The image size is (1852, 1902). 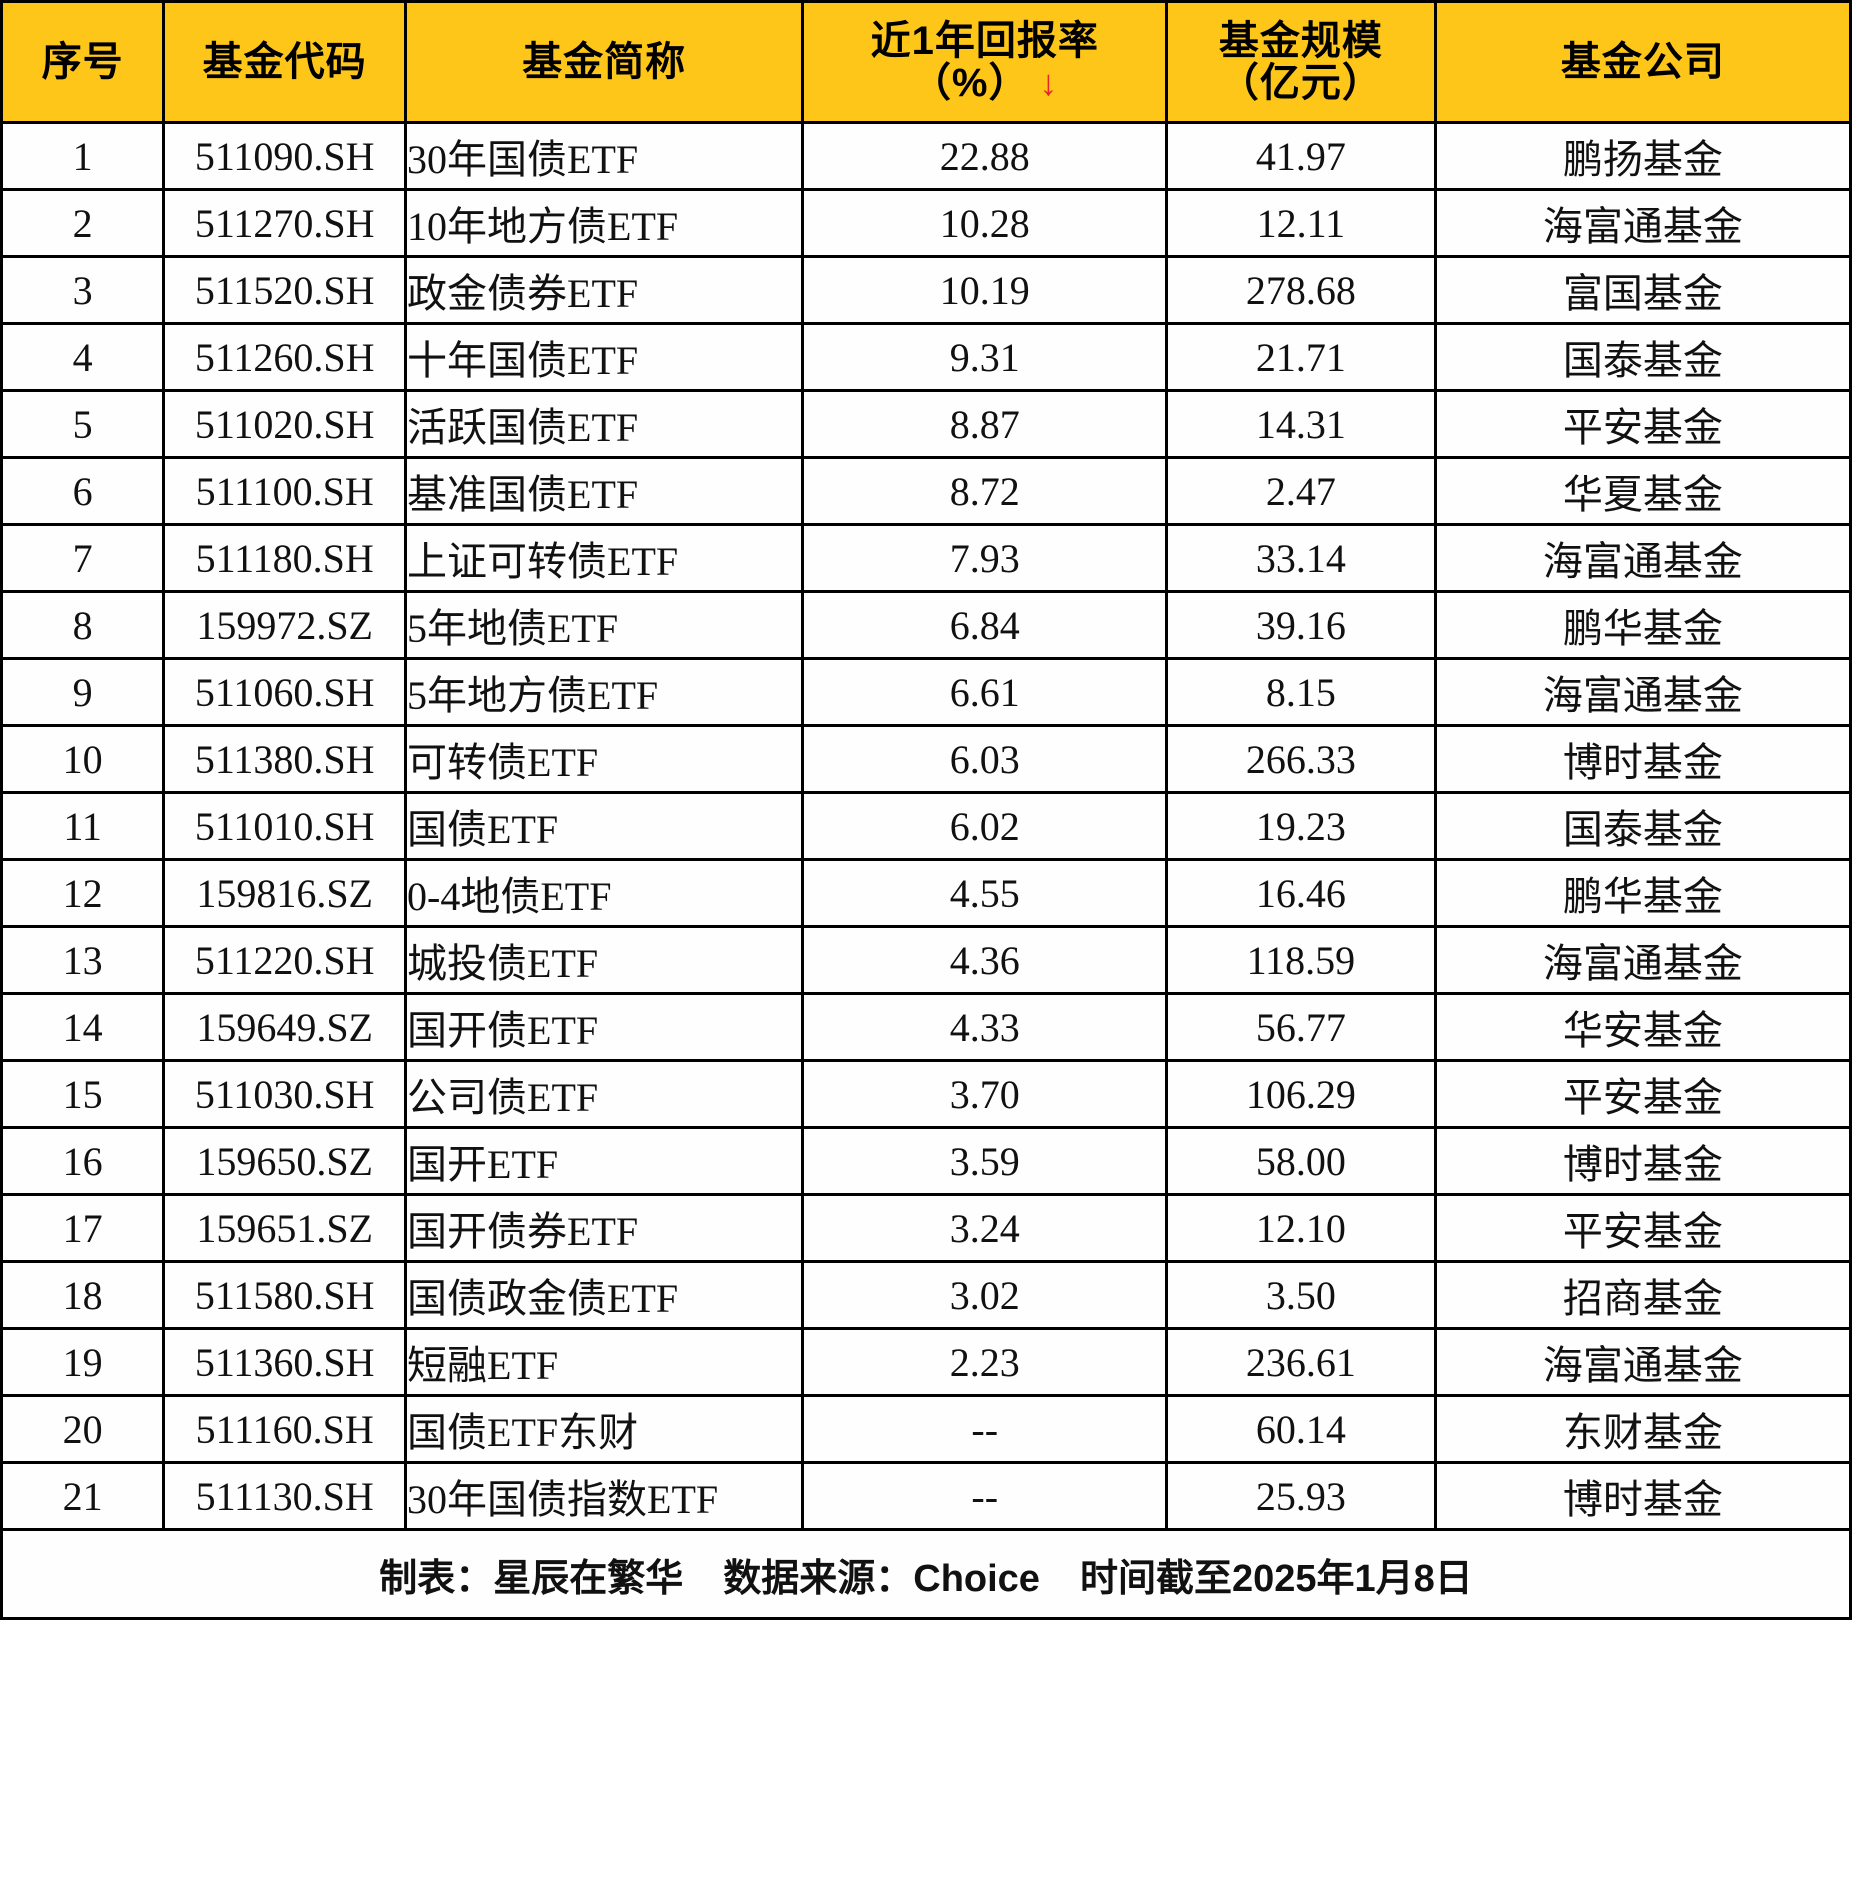 What do you see at coordinates (604, 62) in the screenshot?
I see `column-header-fund-name: 基金简称` at bounding box center [604, 62].